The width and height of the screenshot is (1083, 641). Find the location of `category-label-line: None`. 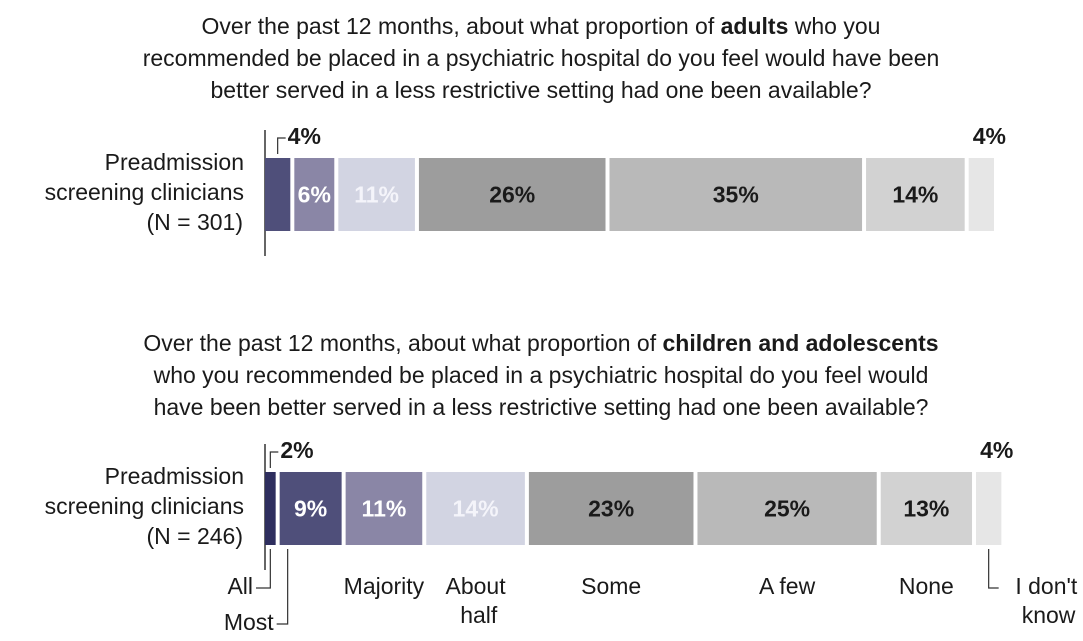

category-label-line: None is located at coordinates (926, 586).